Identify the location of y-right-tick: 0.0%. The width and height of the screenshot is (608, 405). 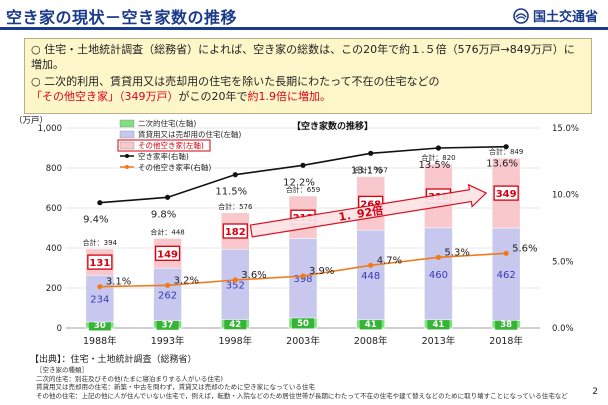
(563, 329).